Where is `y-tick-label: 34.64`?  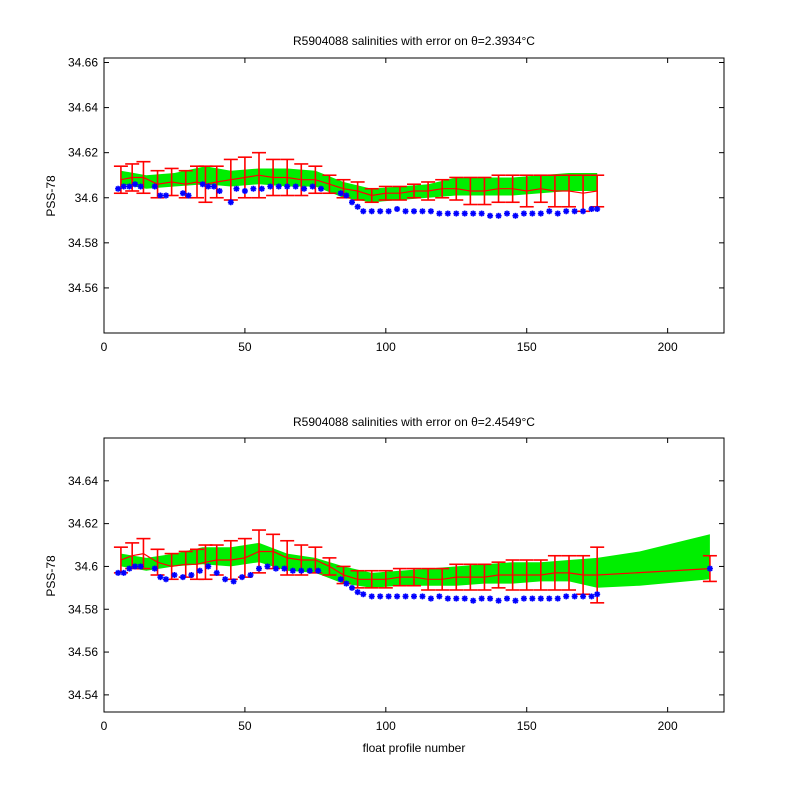
y-tick-label: 34.64 is located at coordinates (83, 481).